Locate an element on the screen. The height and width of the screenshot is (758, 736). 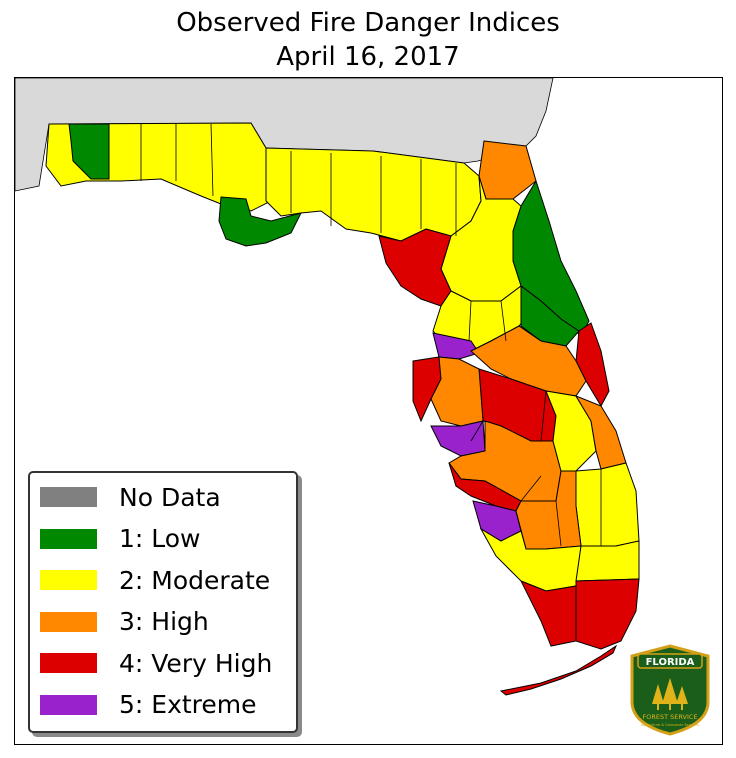
legend-item-high: 3: High is located at coordinates (124, 622).